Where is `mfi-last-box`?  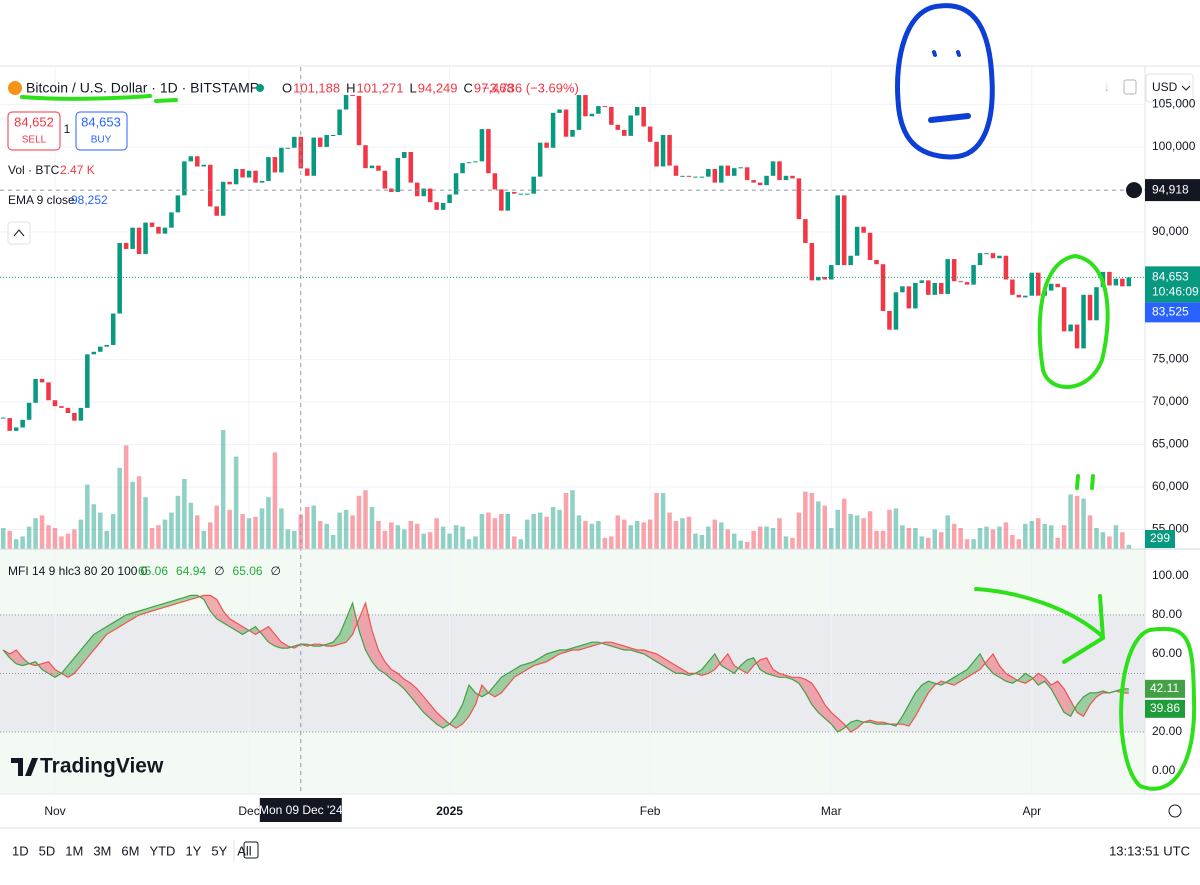 mfi-last-box is located at coordinates (1165, 688).